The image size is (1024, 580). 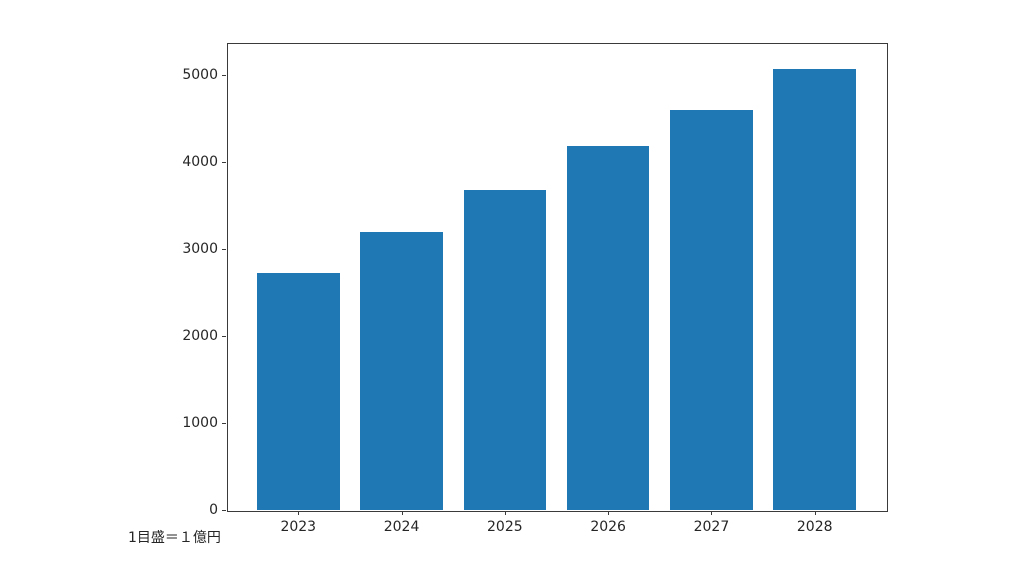 I want to click on y-tick-label: 3000, so click(x=200, y=249).